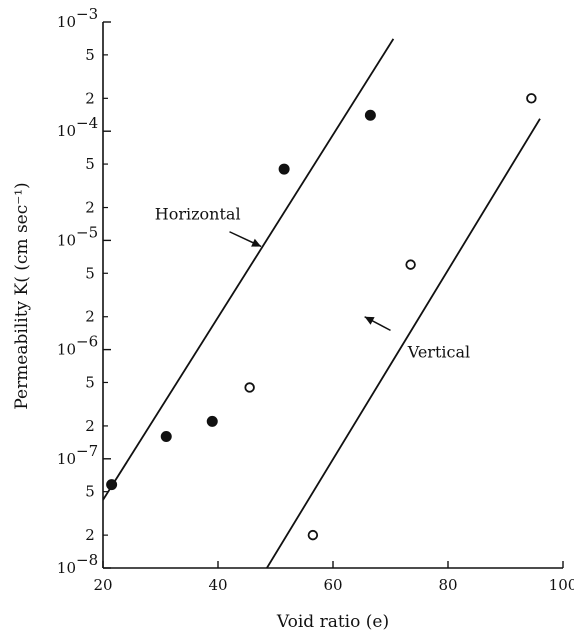  Describe the element at coordinates (369, 320) in the screenshot. I see `vertical-arrowhead` at that location.